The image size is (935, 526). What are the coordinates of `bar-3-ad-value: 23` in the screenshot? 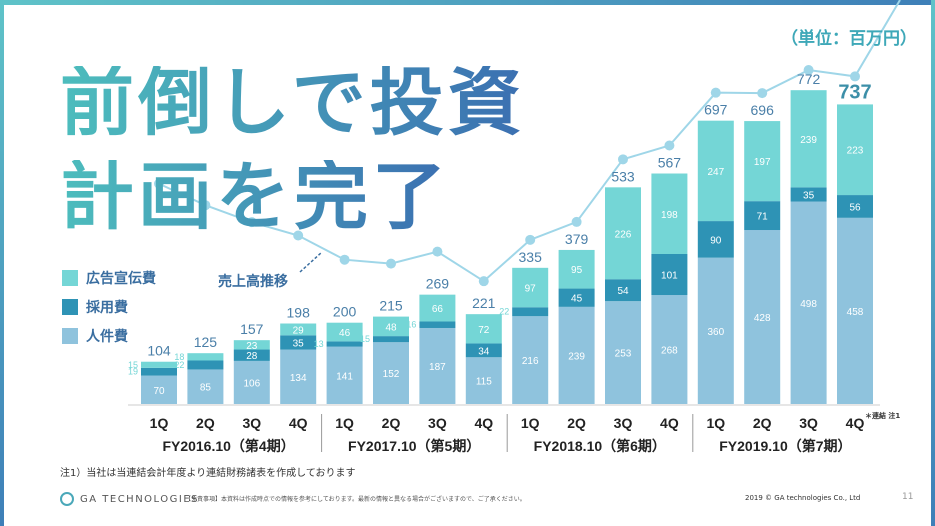 It's located at (252, 346).